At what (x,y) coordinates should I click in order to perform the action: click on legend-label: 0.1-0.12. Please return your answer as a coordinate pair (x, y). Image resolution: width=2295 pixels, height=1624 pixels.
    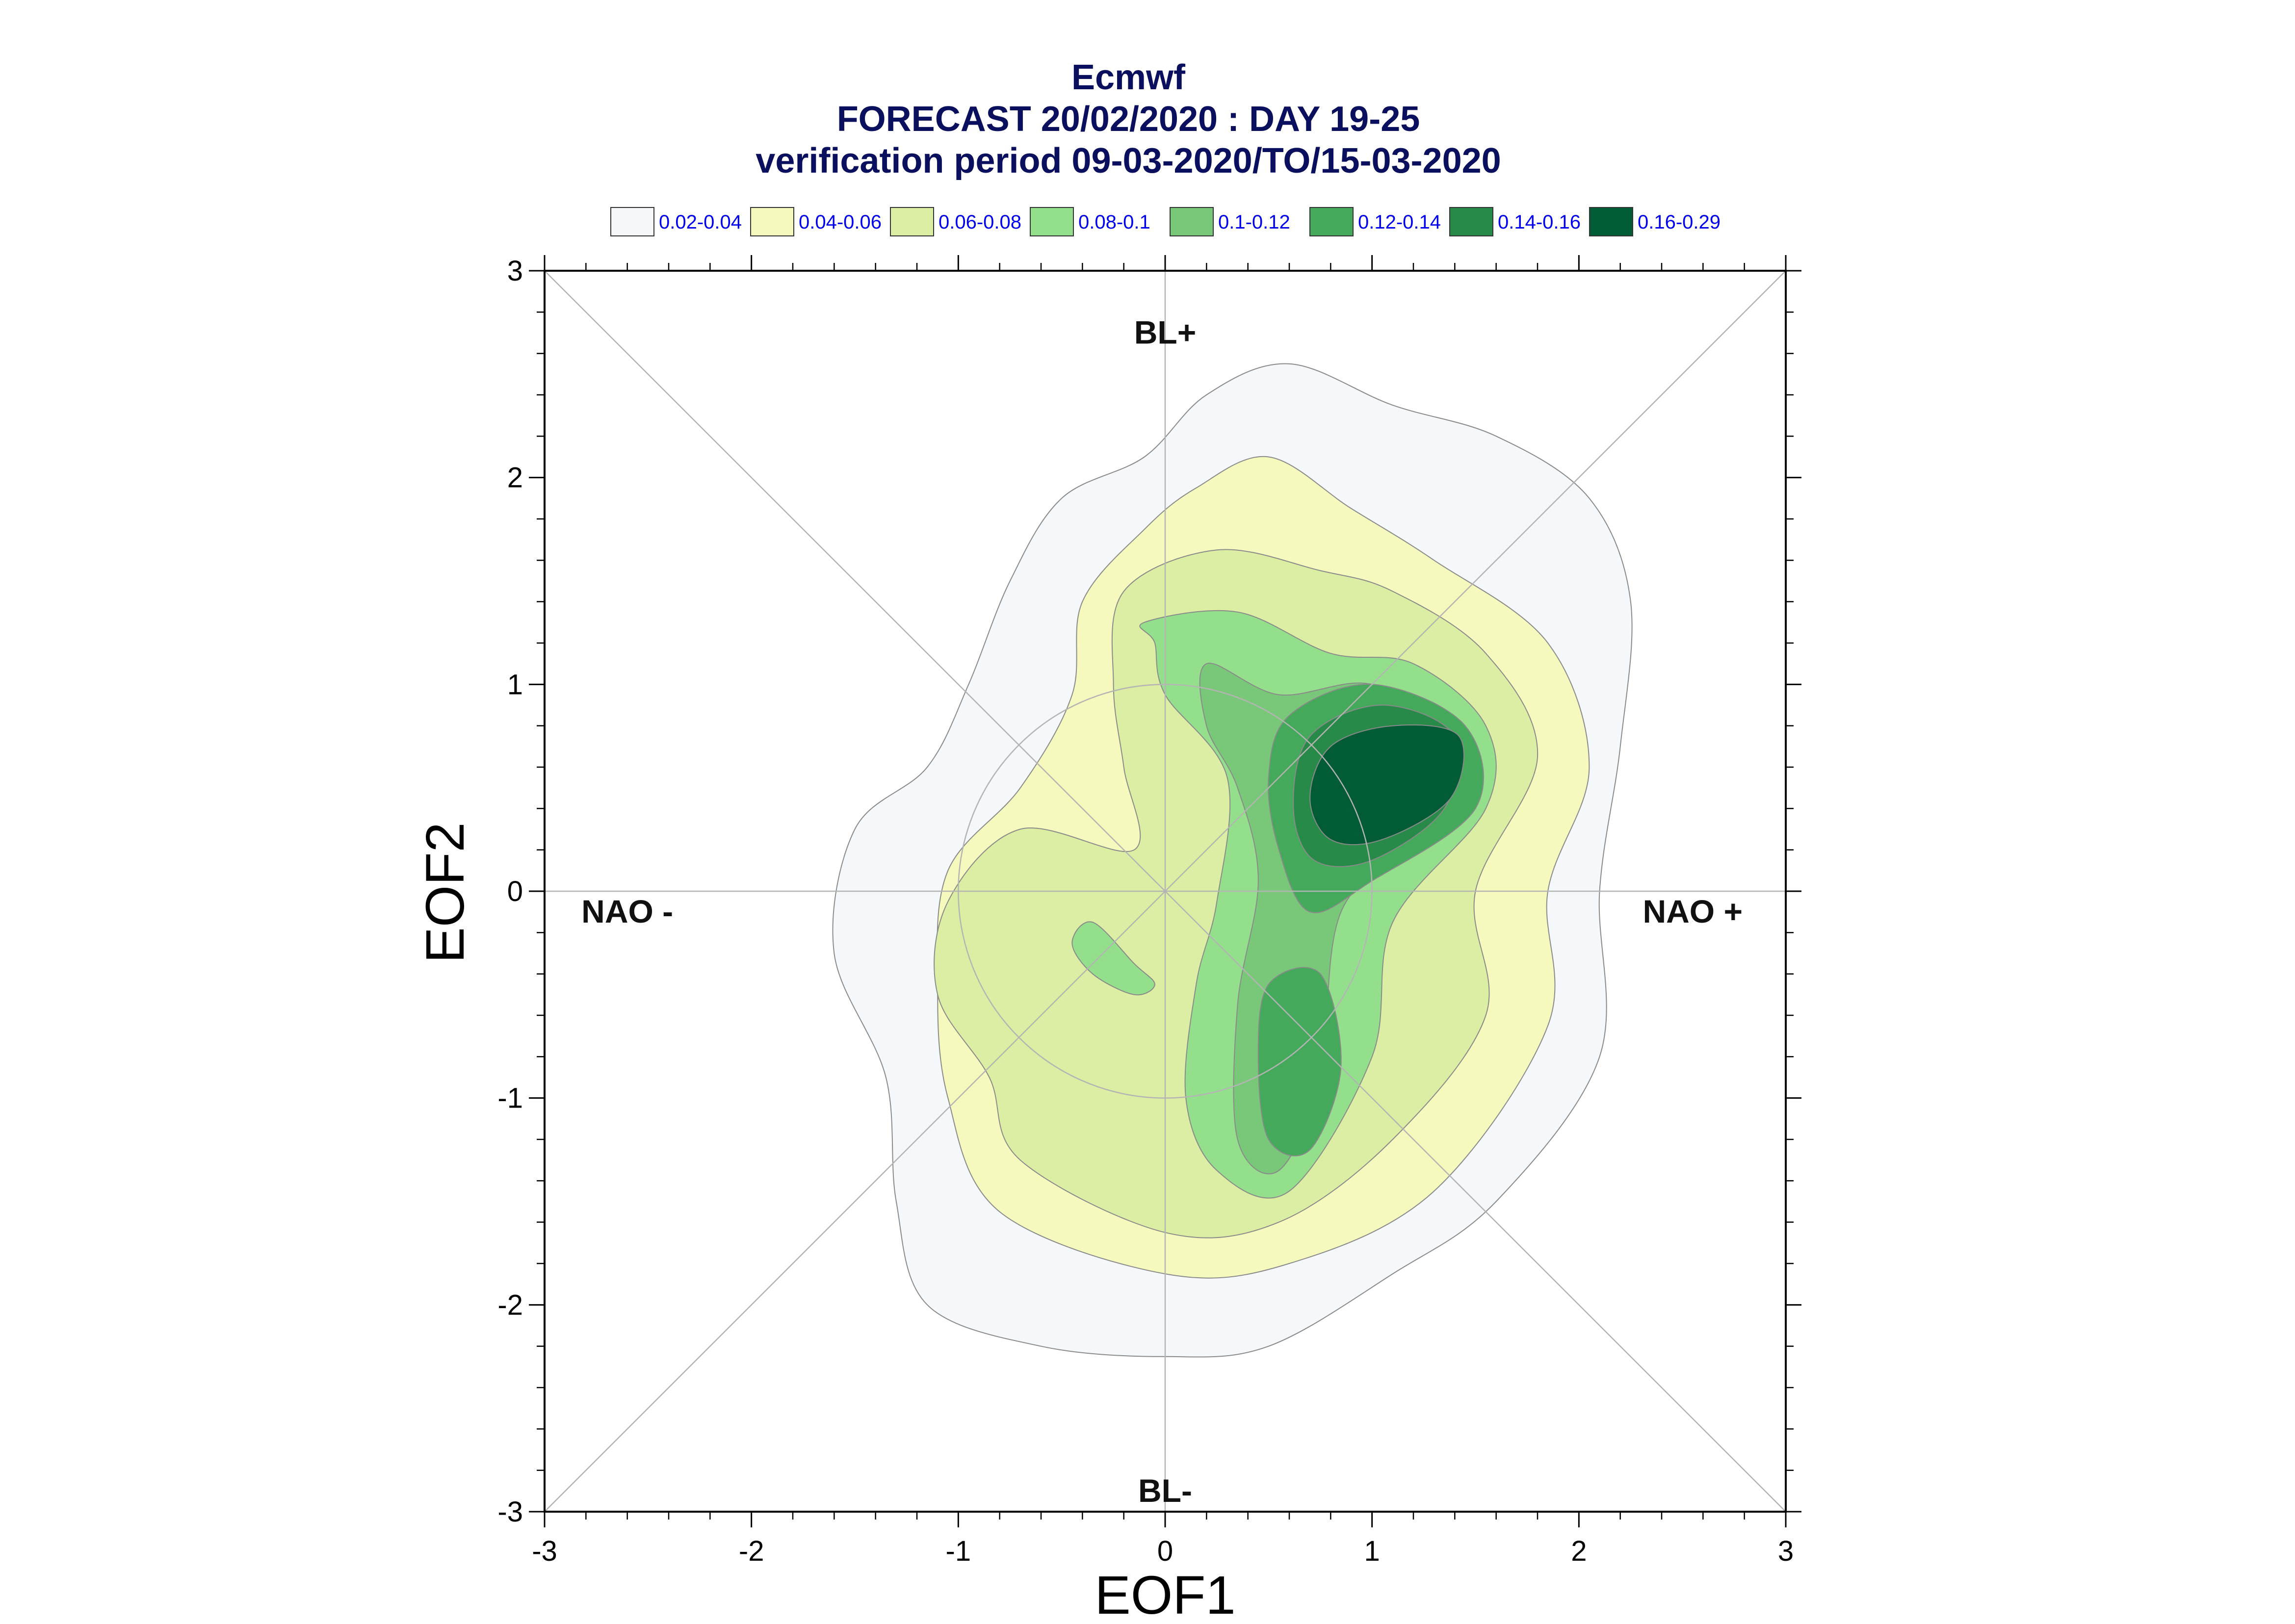
    Looking at the image, I should click on (1254, 222).